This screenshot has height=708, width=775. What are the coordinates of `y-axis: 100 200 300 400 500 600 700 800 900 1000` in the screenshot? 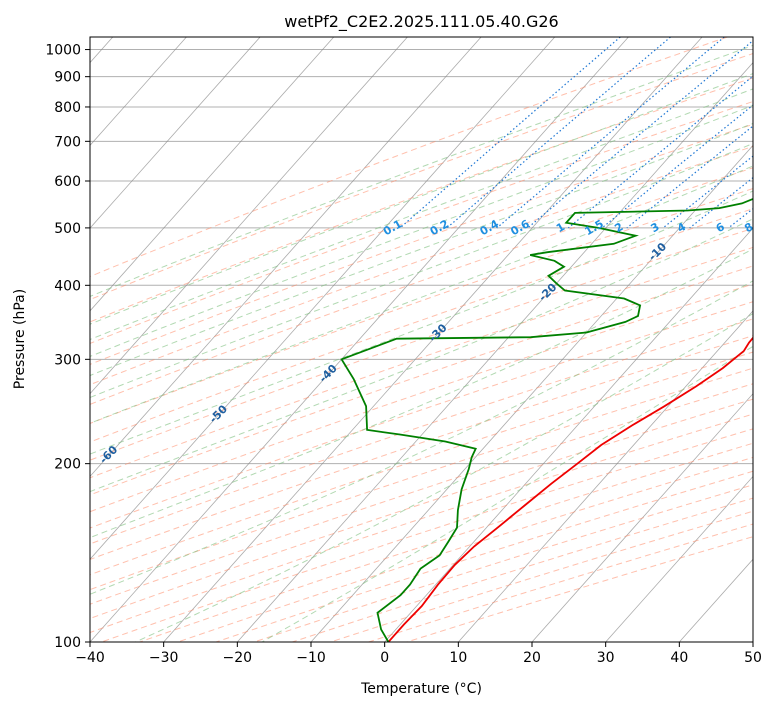 It's located at (67, 347).